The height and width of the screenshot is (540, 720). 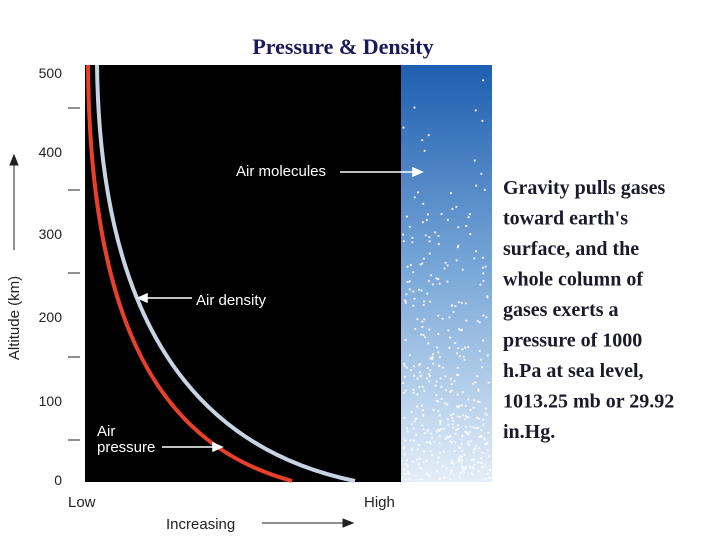 I want to click on label-molecules: Air molecules, so click(x=281, y=171).